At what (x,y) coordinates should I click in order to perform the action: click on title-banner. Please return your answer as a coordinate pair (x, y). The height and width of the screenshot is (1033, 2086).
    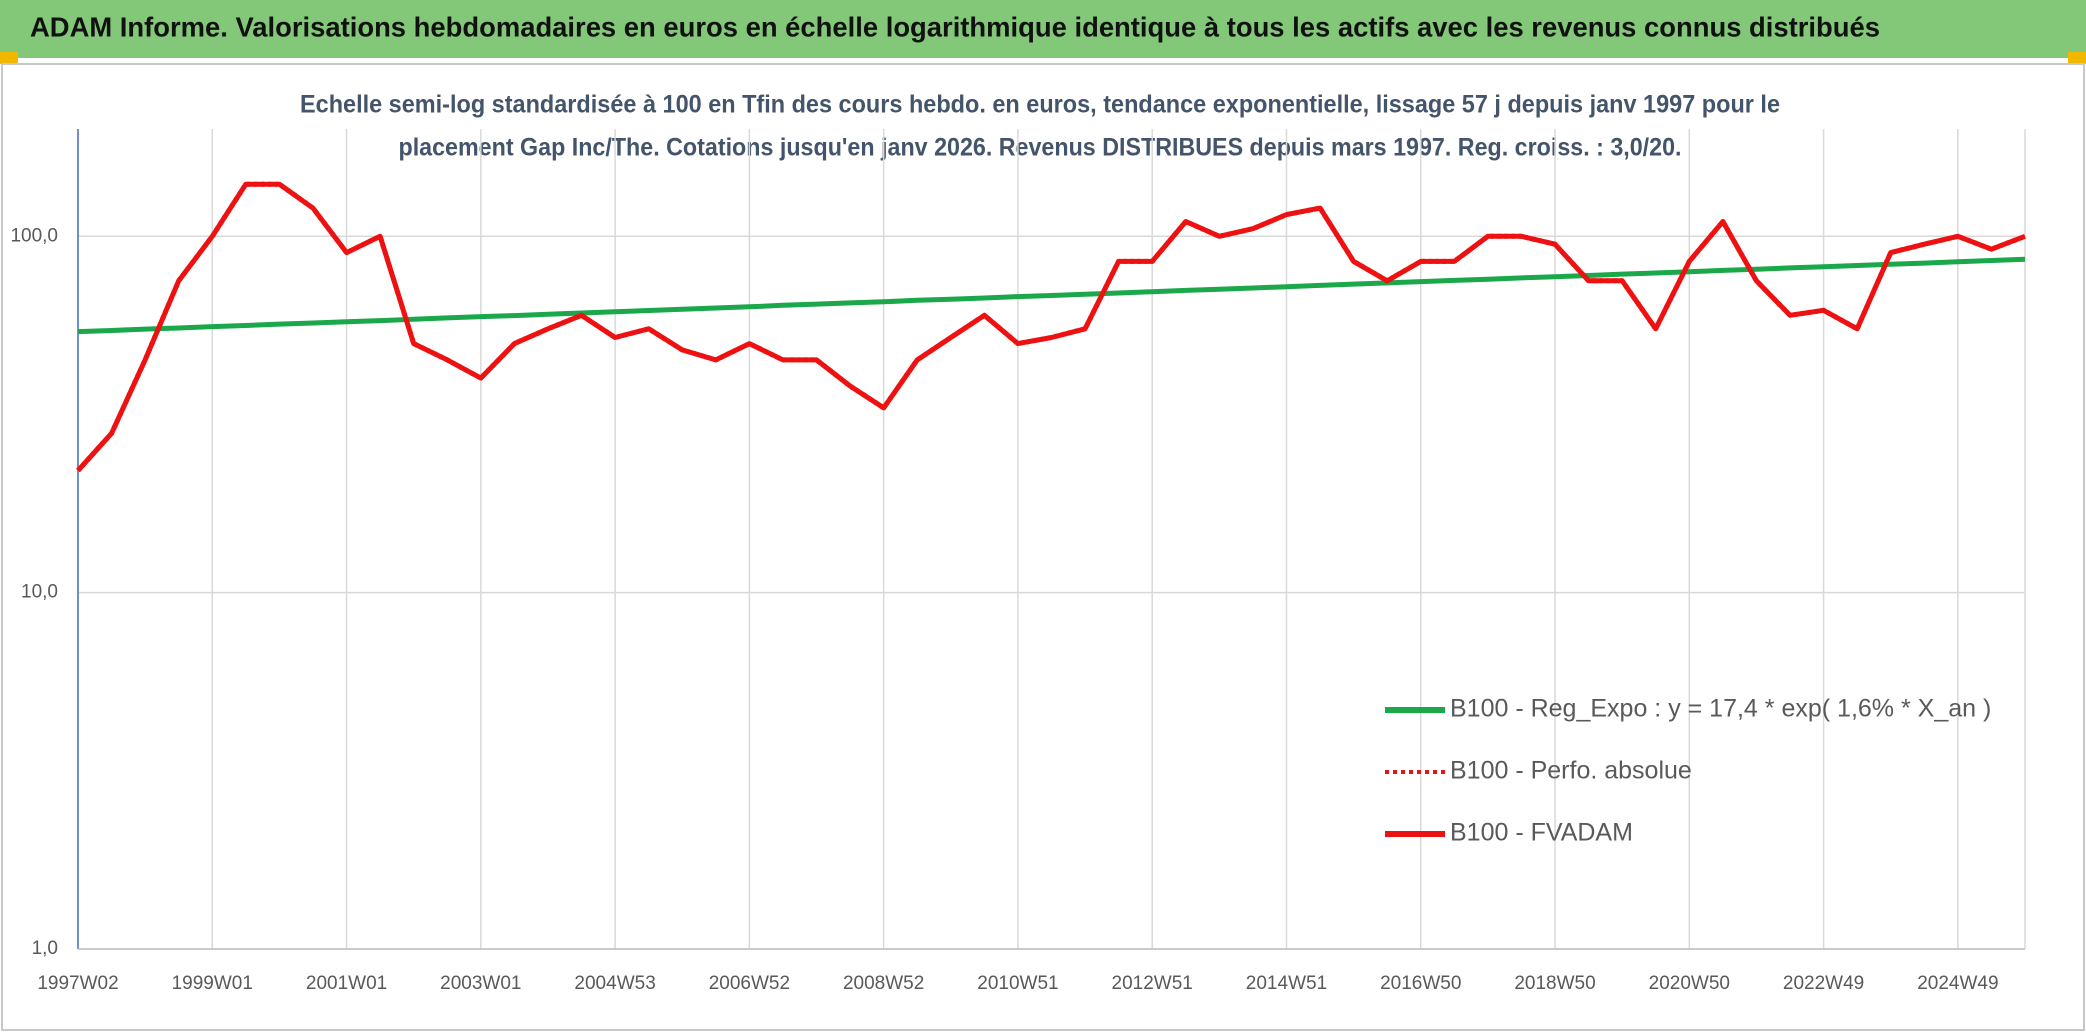
    Looking at the image, I should click on (1043, 29).